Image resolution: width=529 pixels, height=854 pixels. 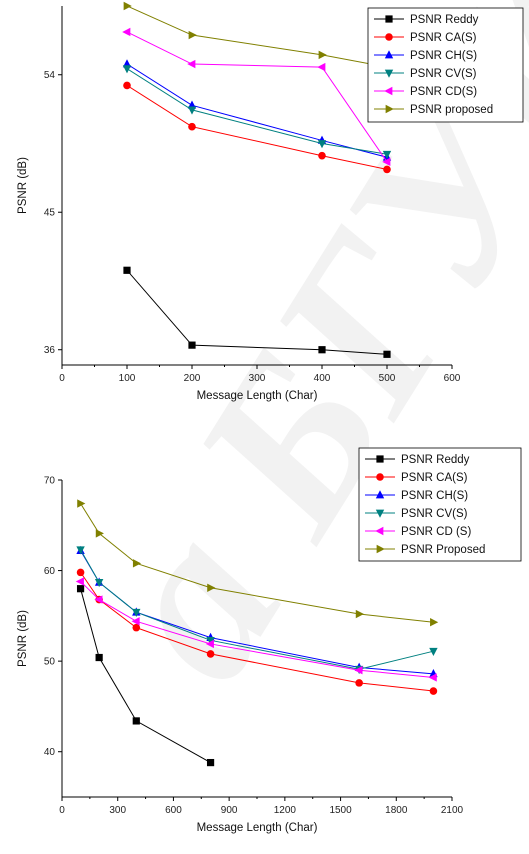 I want to click on x-tick-label: 200, so click(x=192, y=378).